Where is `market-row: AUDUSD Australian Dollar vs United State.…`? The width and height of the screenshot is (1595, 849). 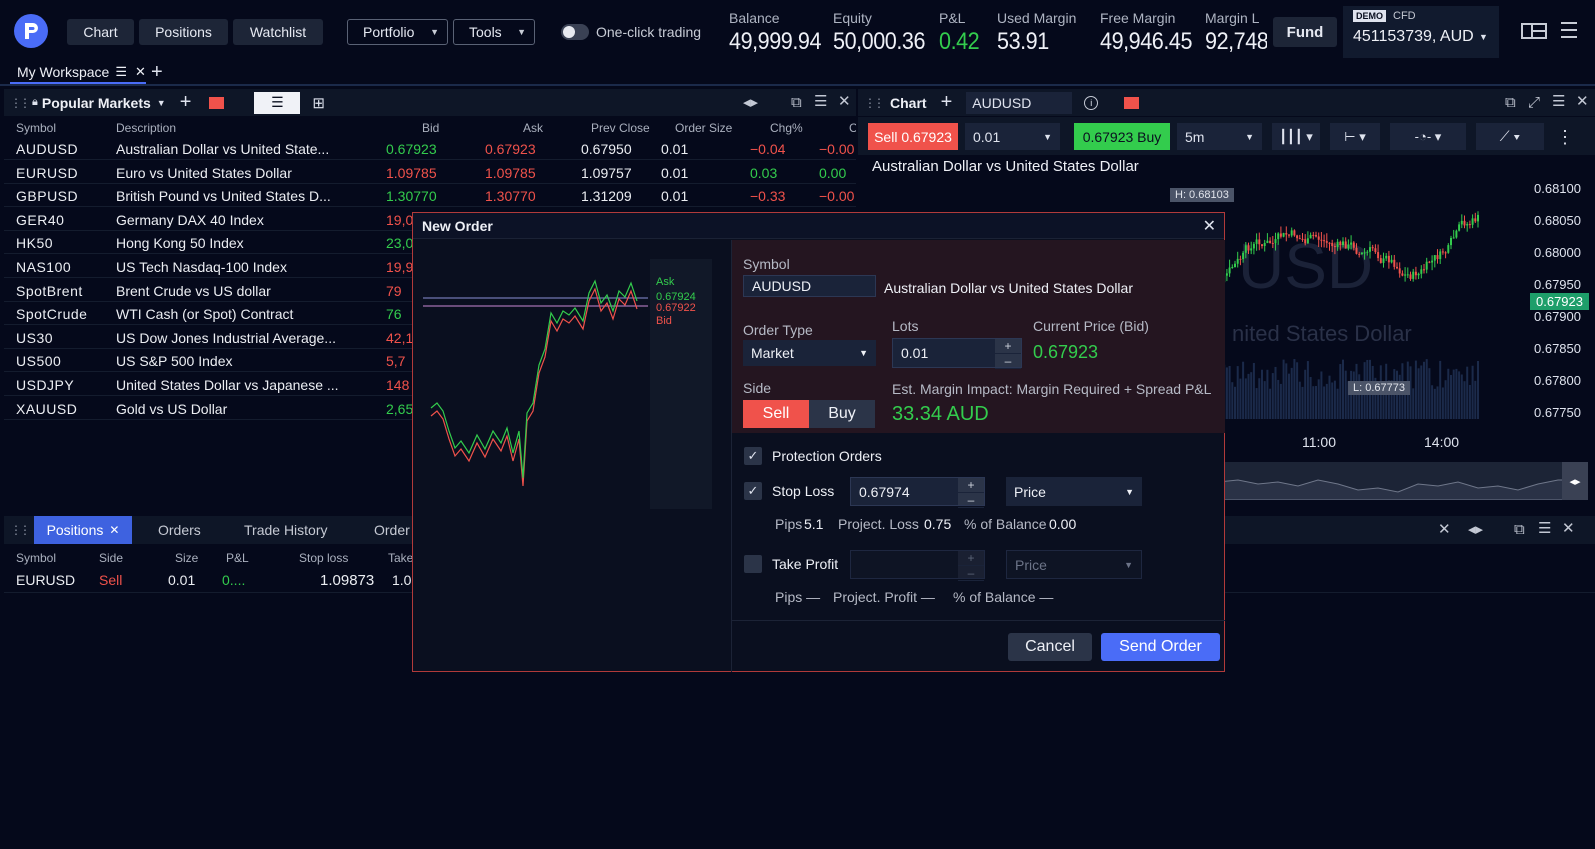 market-row: AUDUSD Australian Dollar vs United State.… is located at coordinates (430, 148).